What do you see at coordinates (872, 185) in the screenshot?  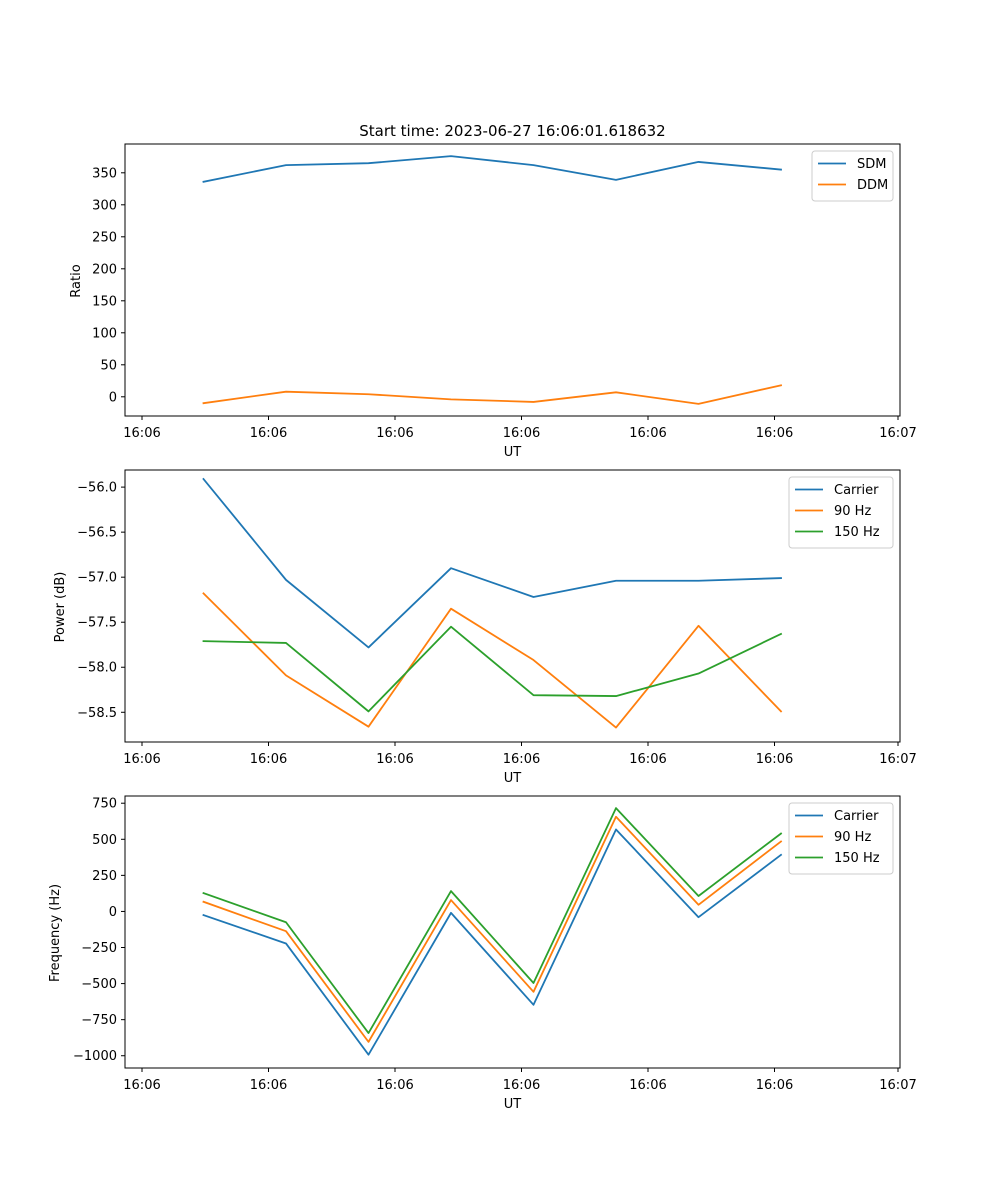 I see `ratio-legend-label: DDM` at bounding box center [872, 185].